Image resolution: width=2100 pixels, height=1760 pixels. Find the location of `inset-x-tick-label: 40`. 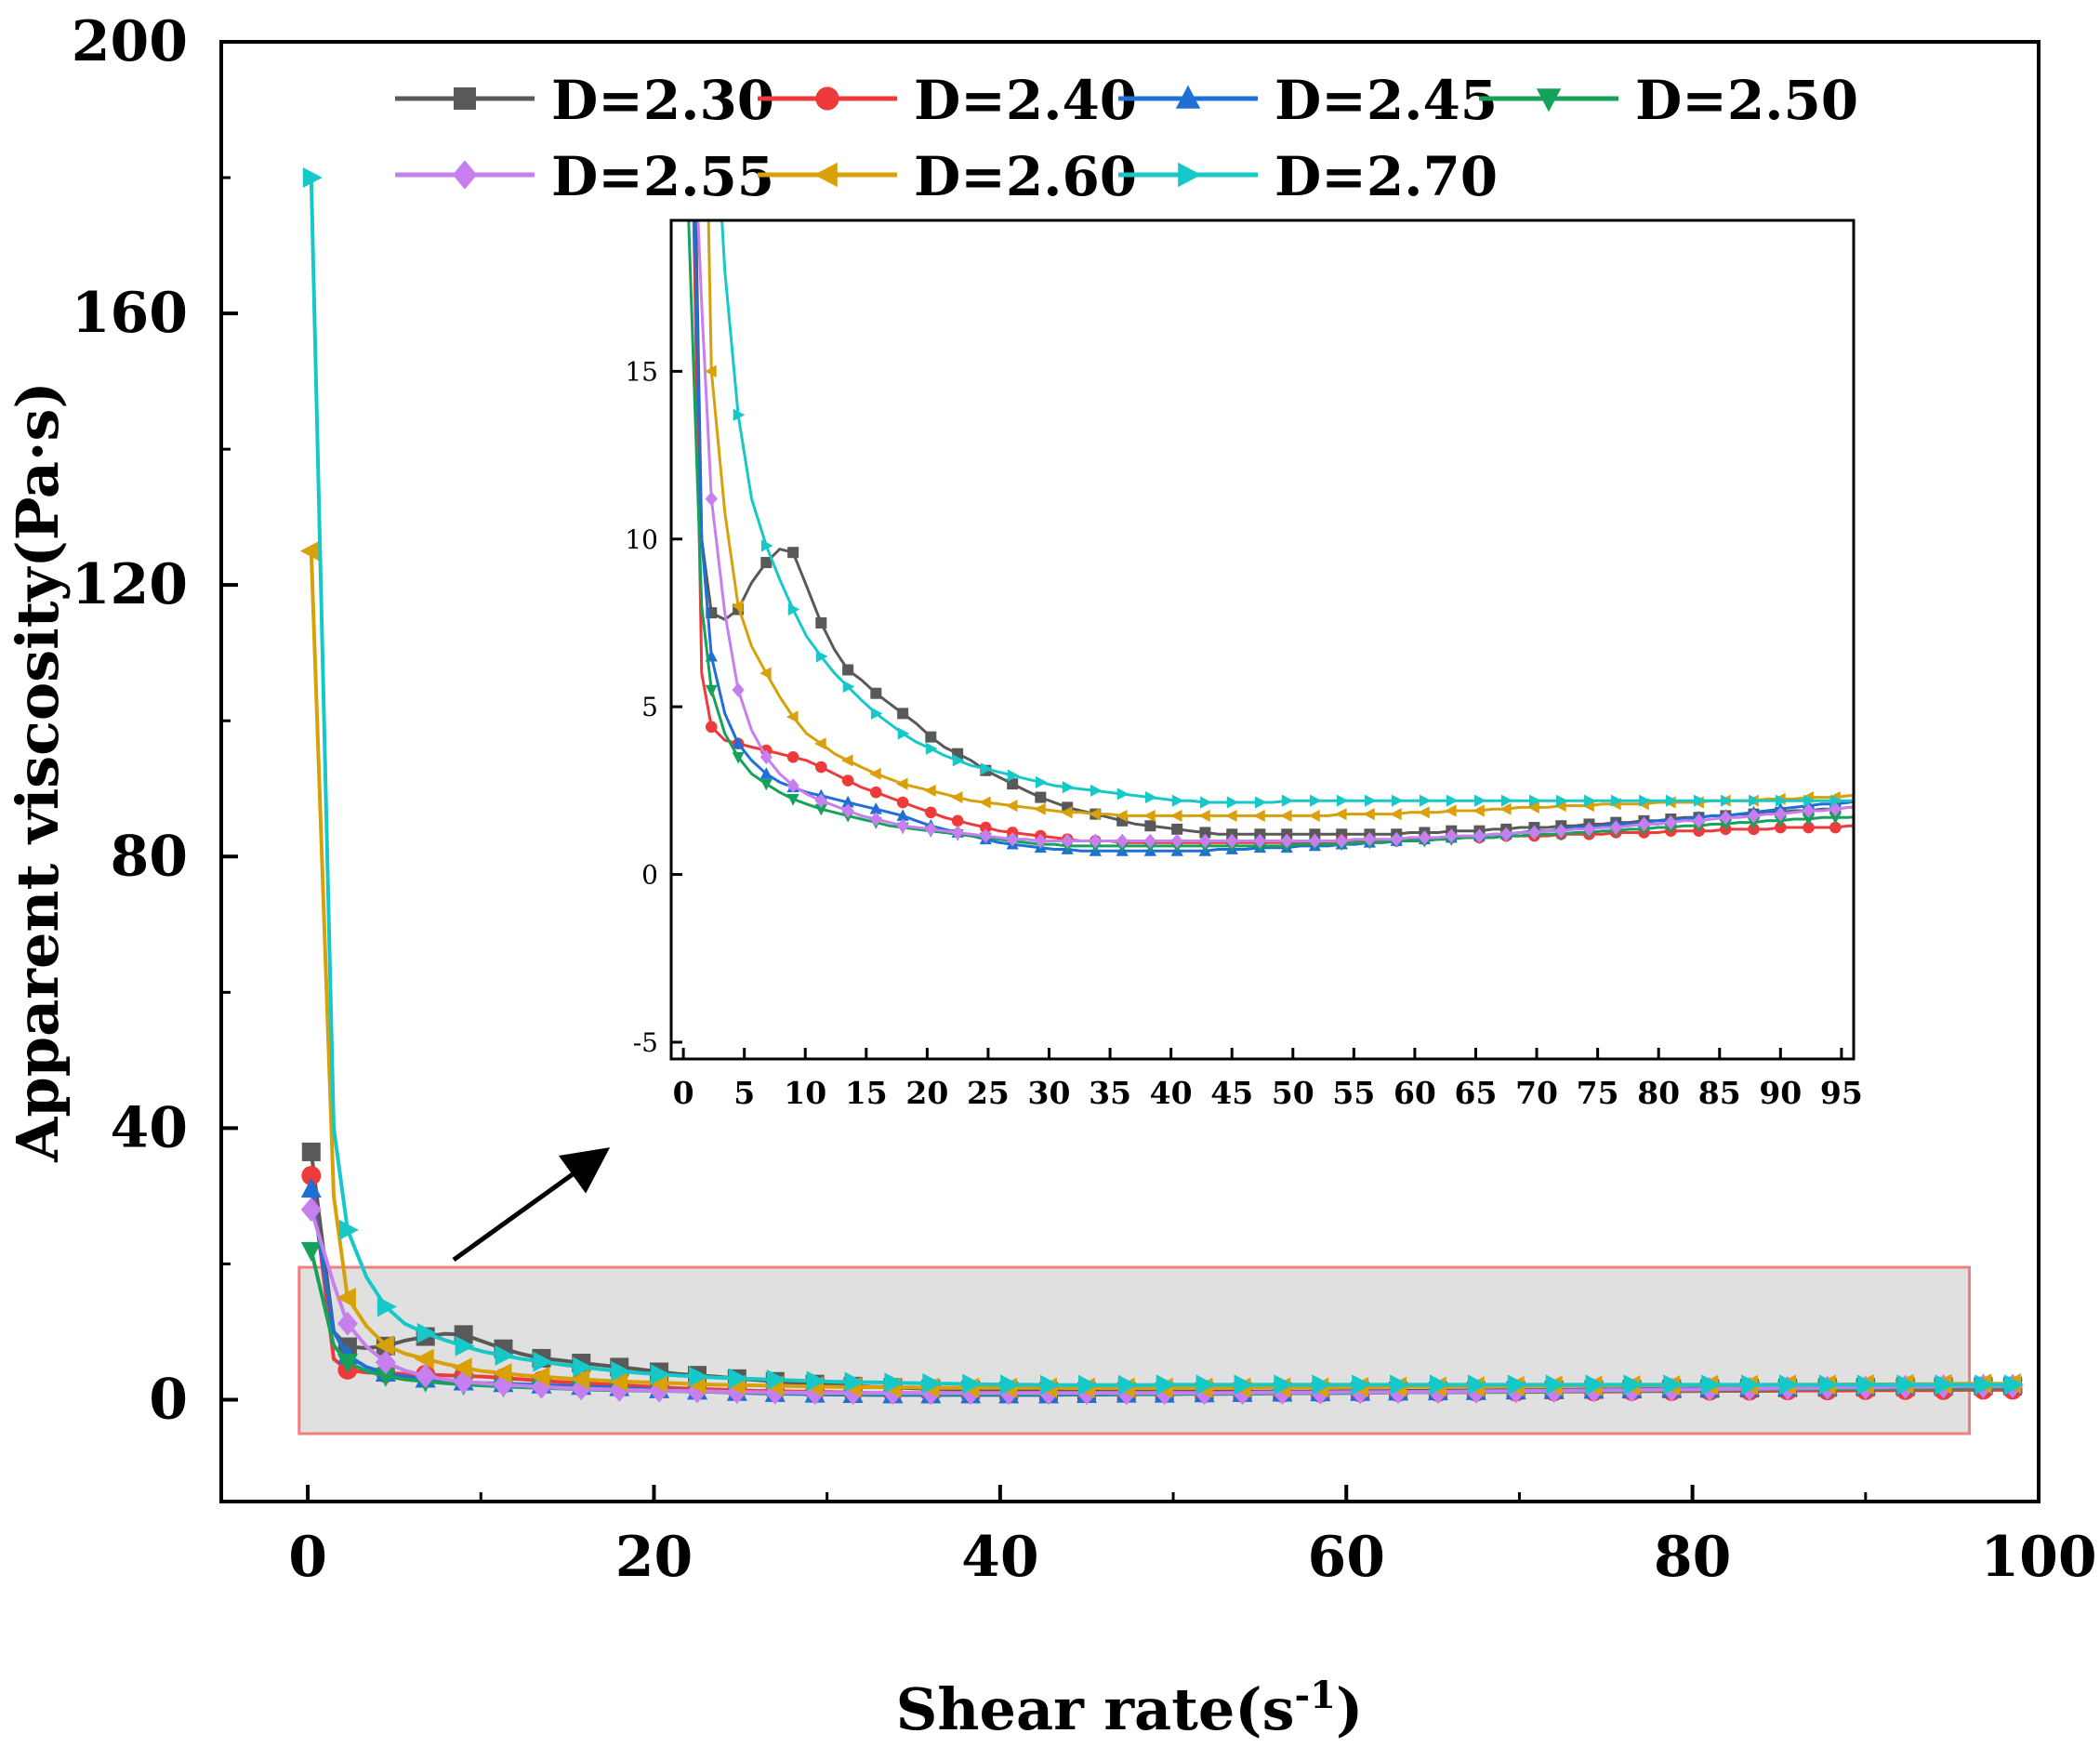

inset-x-tick-label: 40 is located at coordinates (1171, 1093).